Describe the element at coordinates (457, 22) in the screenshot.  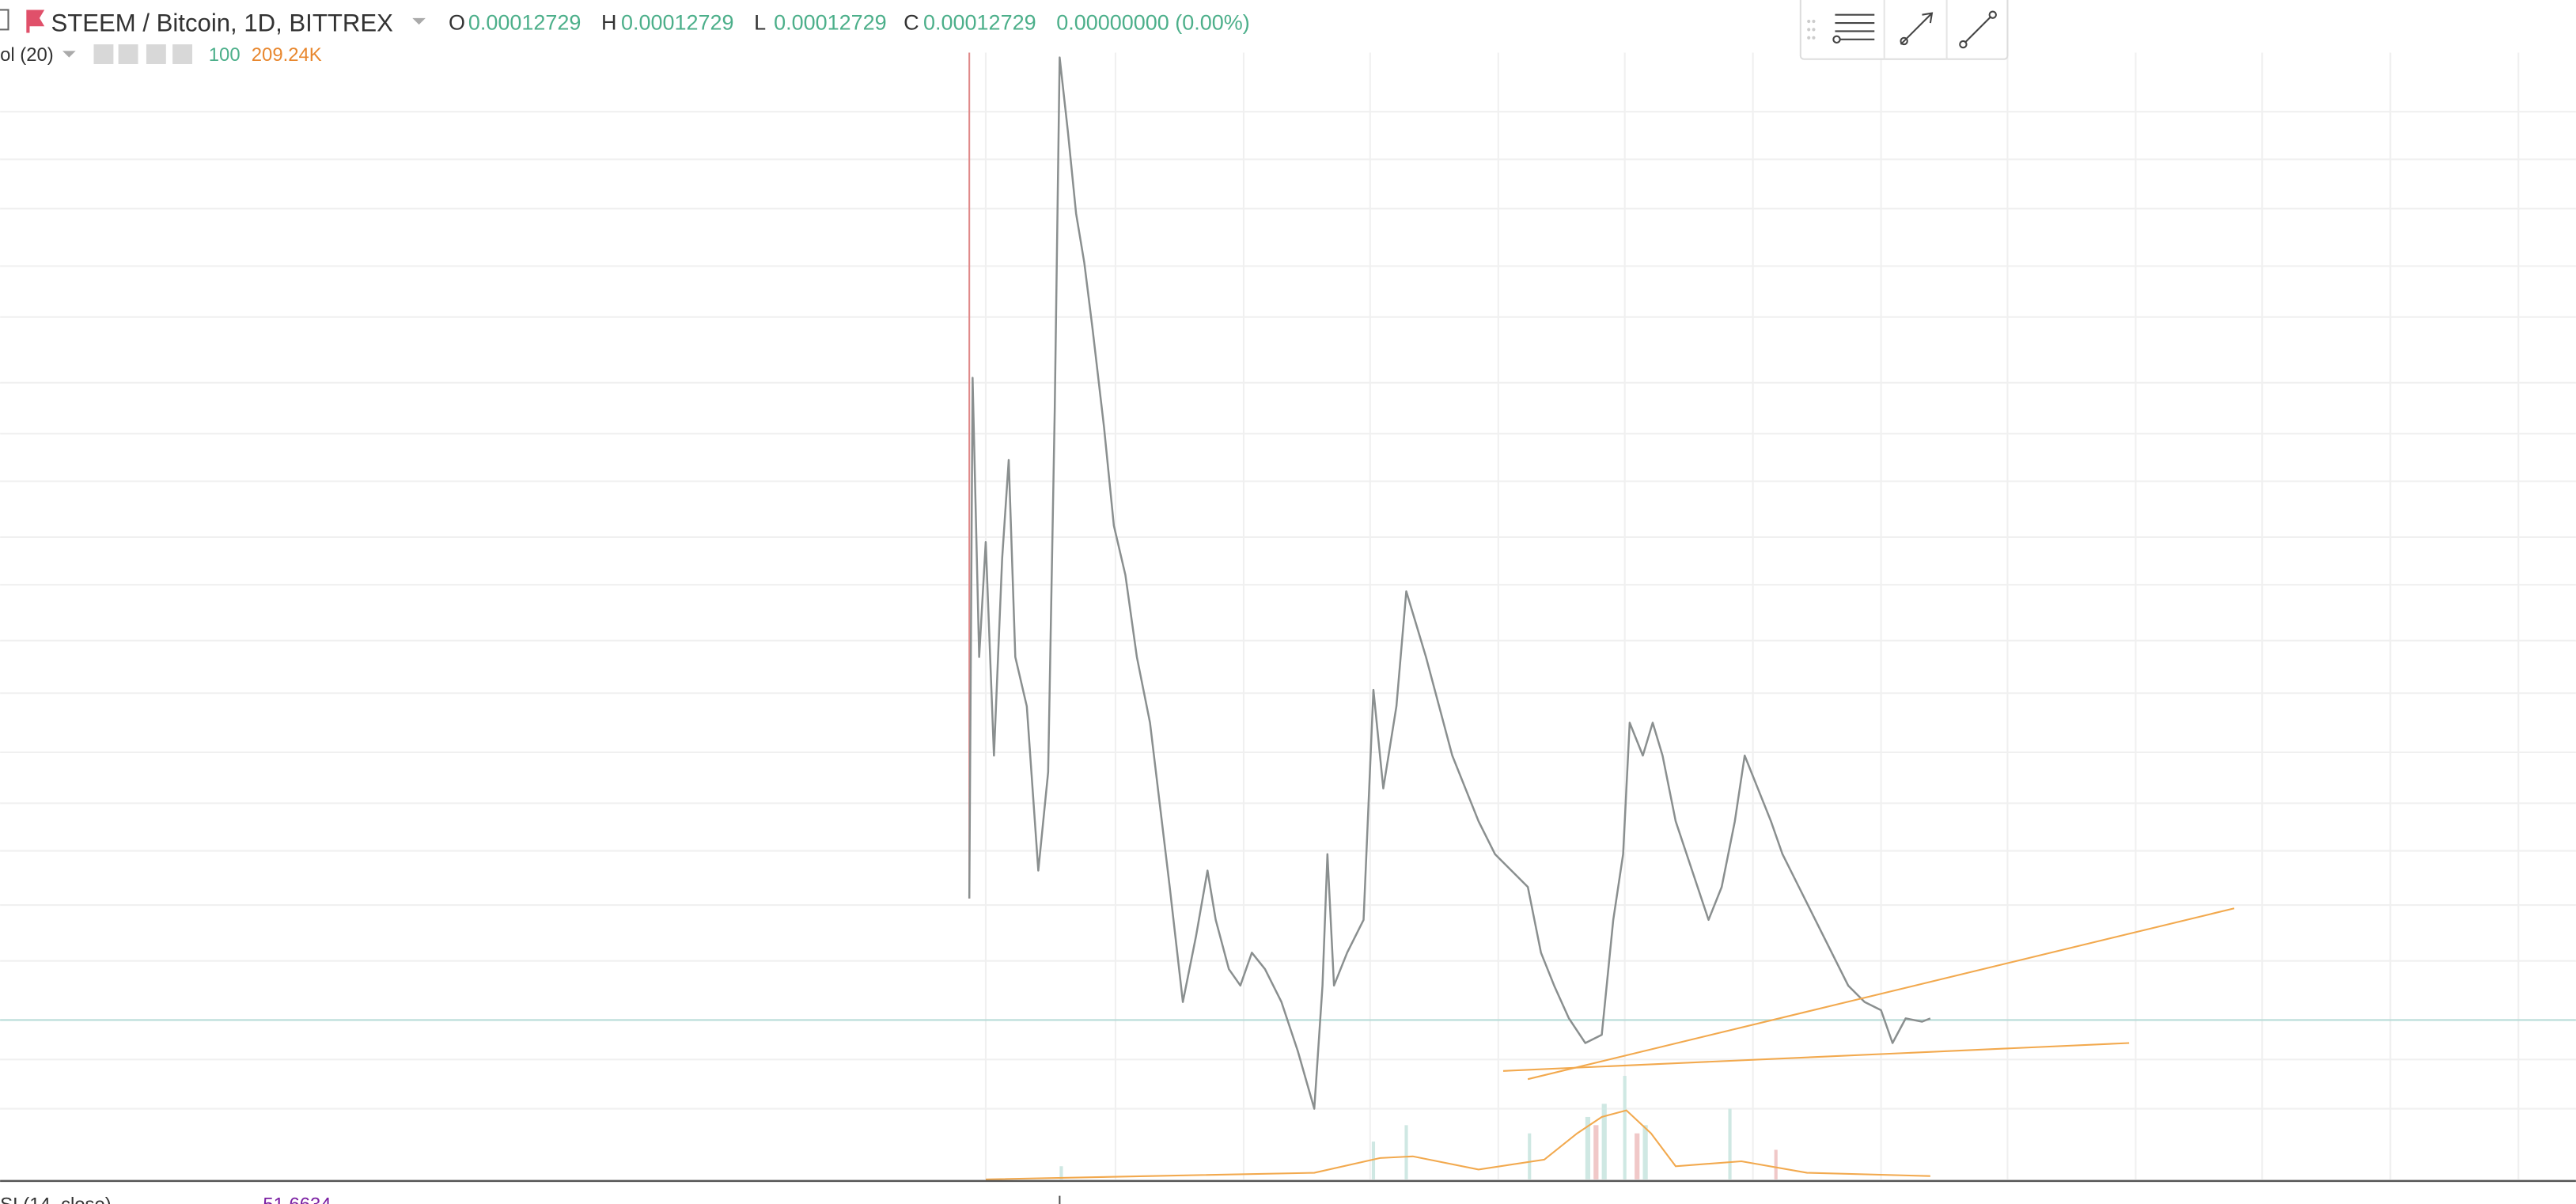
I see `ohlc-label: O` at that location.